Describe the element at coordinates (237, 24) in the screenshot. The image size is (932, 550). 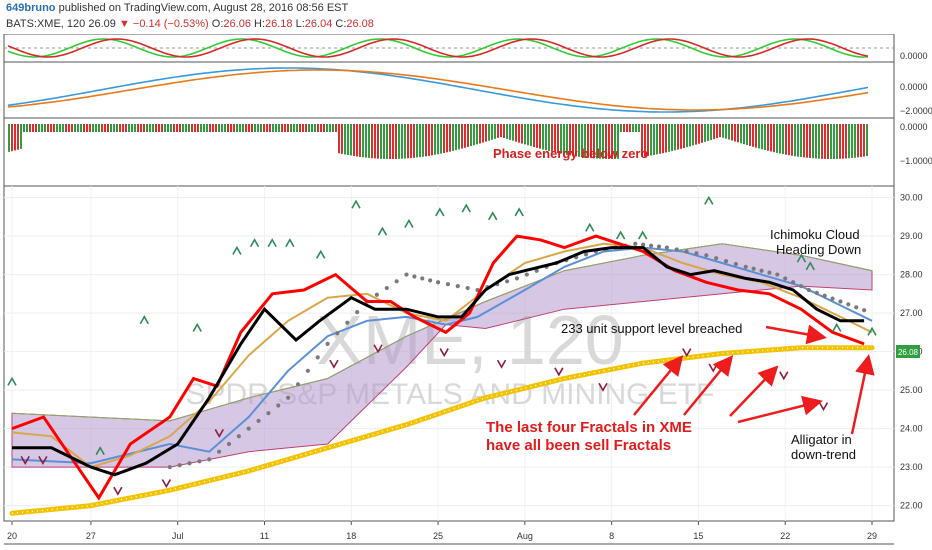
I see `open-value: 26.06` at that location.